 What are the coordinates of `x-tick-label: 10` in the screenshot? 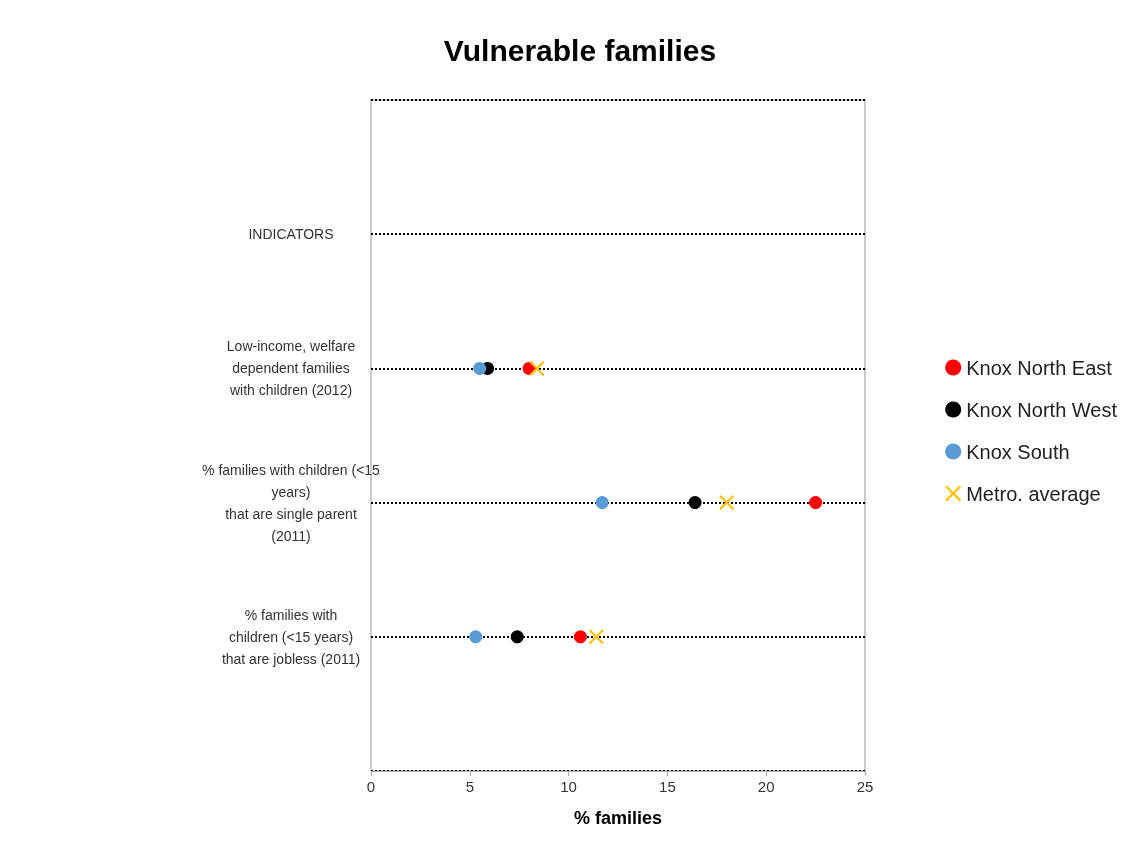 It's located at (568, 786).